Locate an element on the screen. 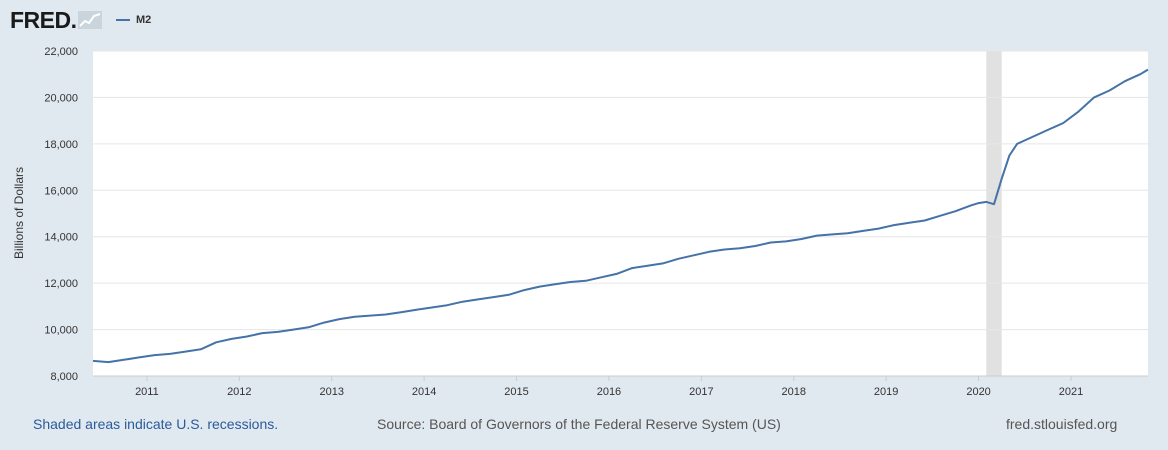 This screenshot has height=450, width=1168. legend: M2 is located at coordinates (133, 20).